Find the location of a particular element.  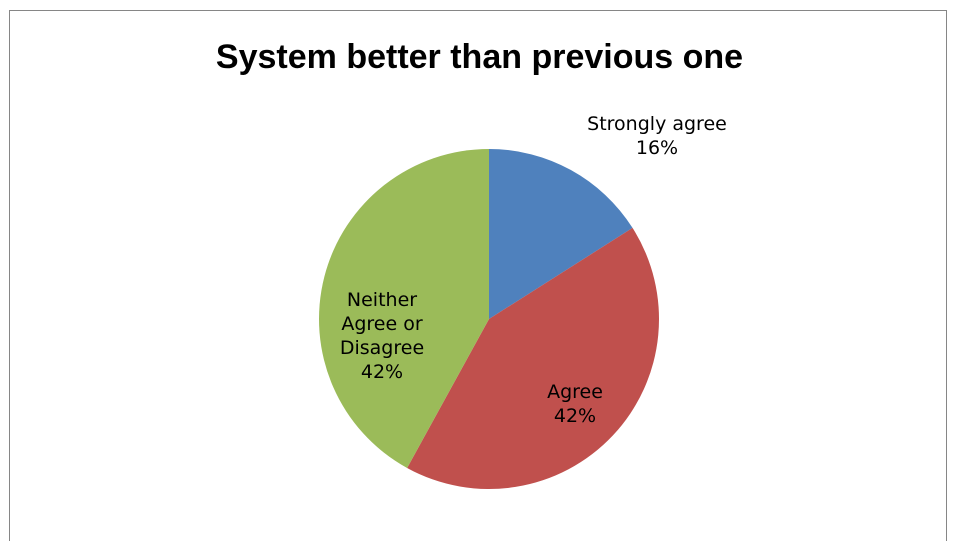

slice-label-line: Agree is located at coordinates (575, 392).